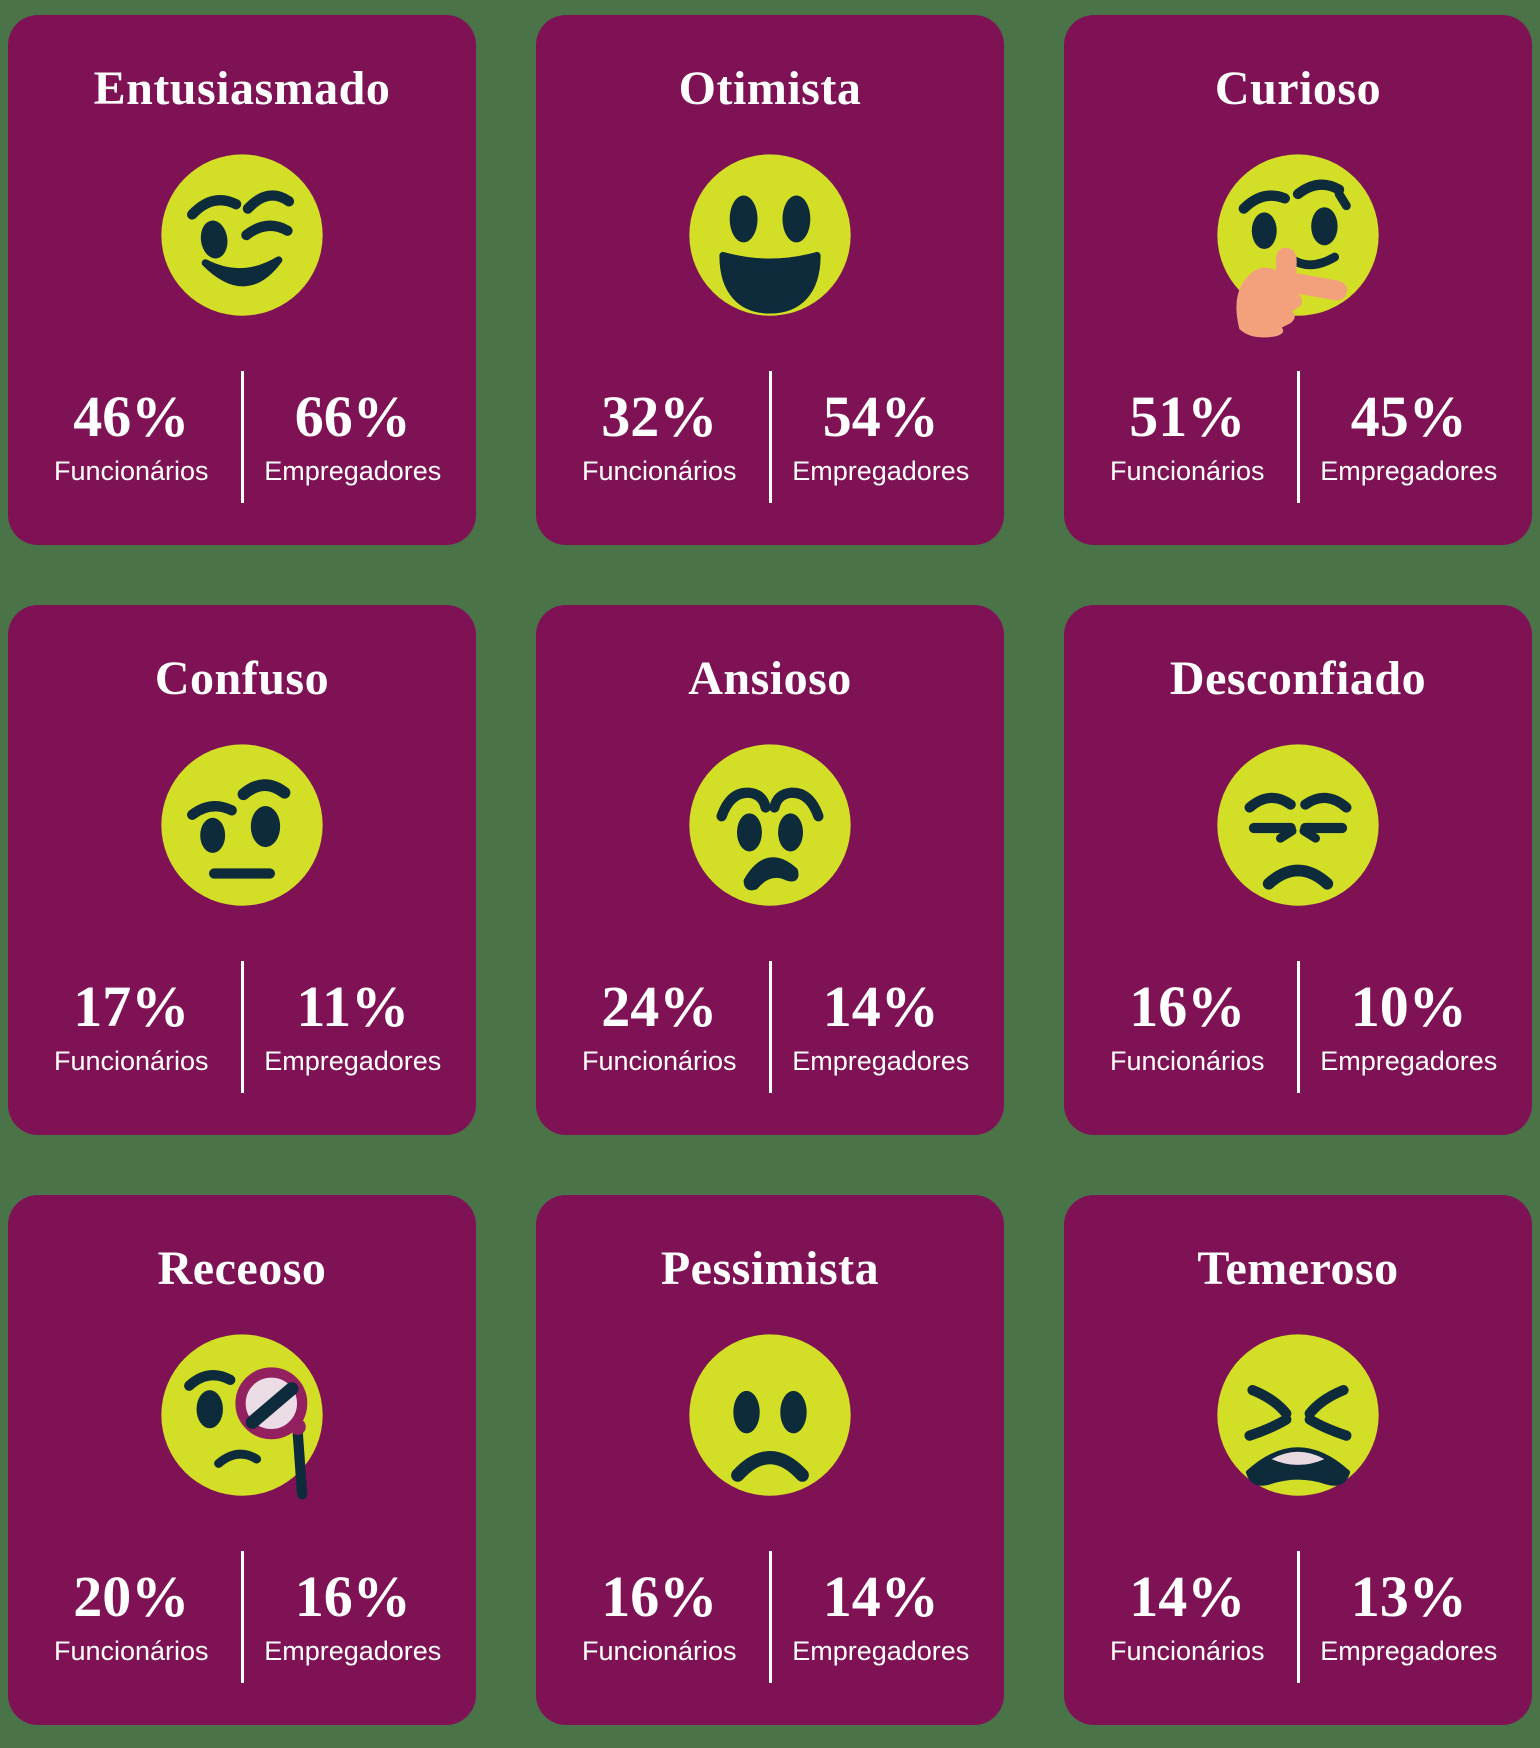 The width and height of the screenshot is (1540, 1748). Describe the element at coordinates (770, 1268) in the screenshot. I see `card-title: Pessimista` at that location.